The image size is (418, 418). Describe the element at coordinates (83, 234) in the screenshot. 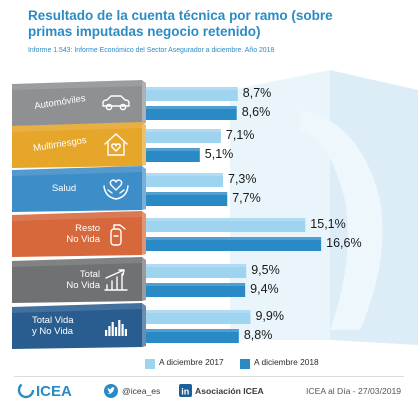

I see `category-label: Resto No Vida` at that location.